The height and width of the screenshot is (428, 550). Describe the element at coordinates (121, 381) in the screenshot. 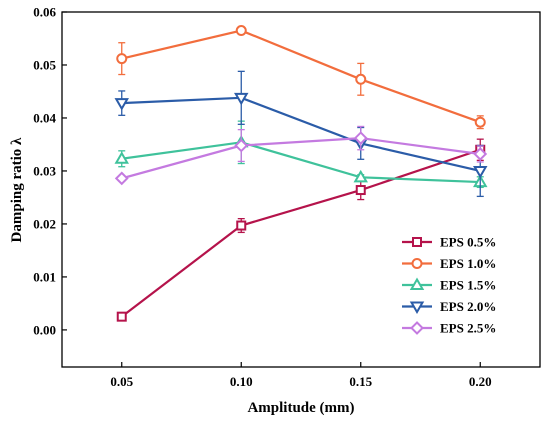

I see `x-tick-label: 0.05` at that location.